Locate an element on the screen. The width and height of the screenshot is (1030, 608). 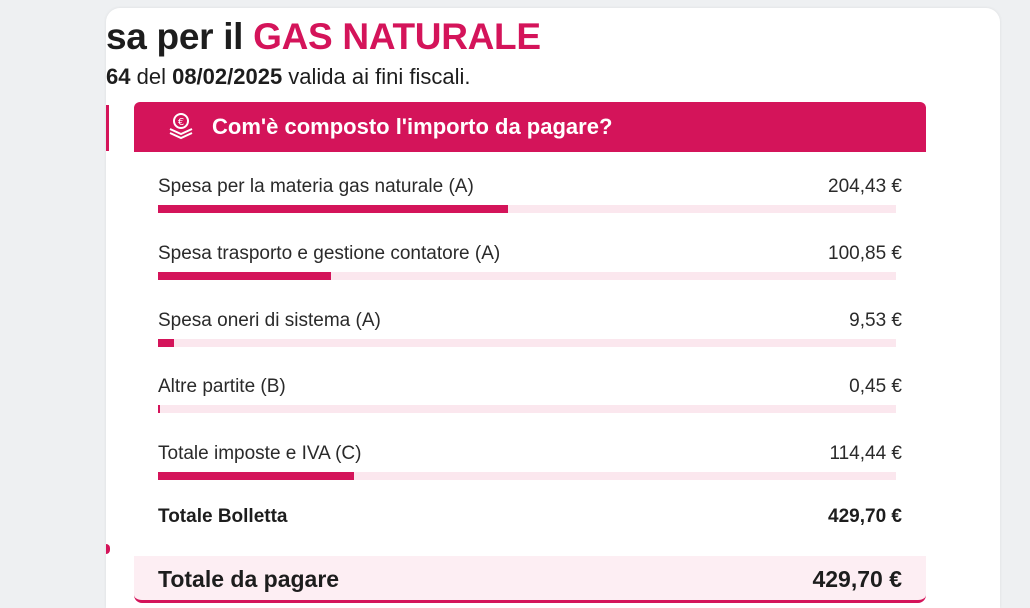
breakdown-label: Spesa per la materia gas naturale (A) is located at coordinates (316, 186).